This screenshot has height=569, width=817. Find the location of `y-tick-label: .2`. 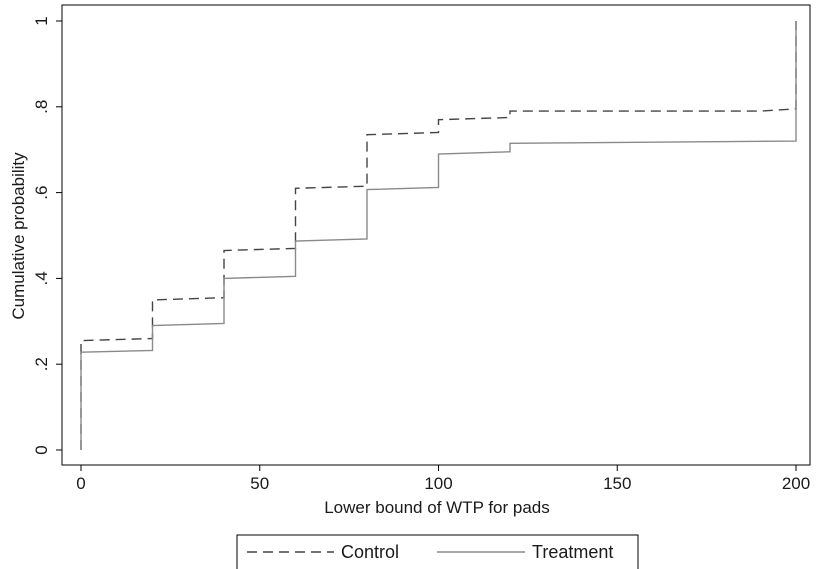

y-tick-label: .2 is located at coordinates (41, 364).